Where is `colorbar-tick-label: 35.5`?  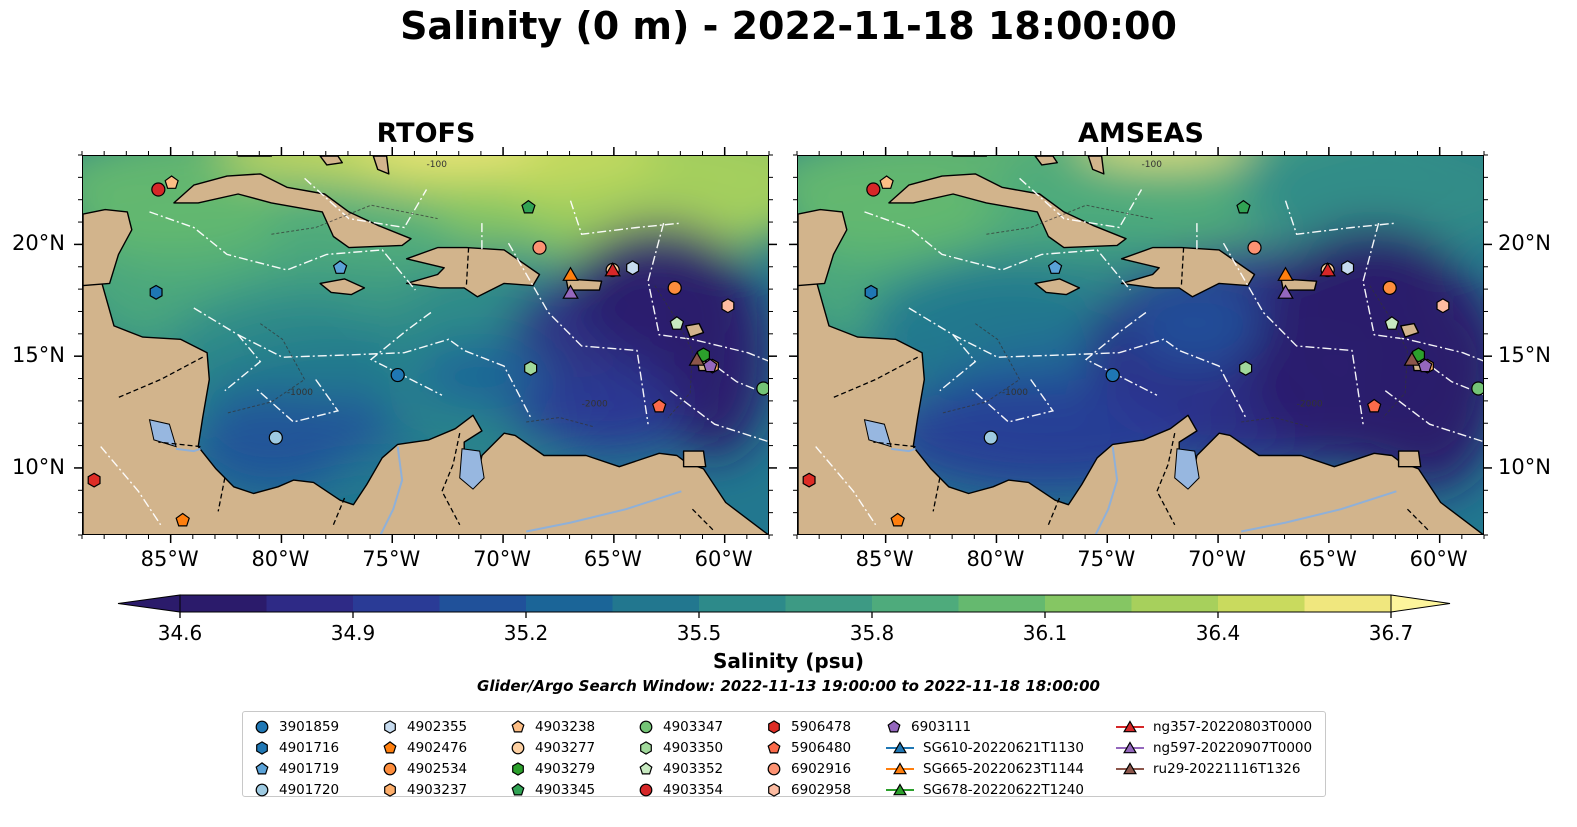
colorbar-tick-label: 35.5 is located at coordinates (699, 633).